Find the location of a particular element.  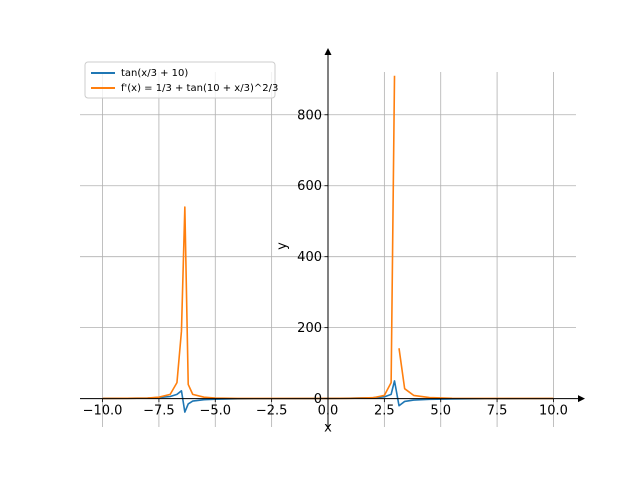

y-axis-arrow is located at coordinates (328, 51).